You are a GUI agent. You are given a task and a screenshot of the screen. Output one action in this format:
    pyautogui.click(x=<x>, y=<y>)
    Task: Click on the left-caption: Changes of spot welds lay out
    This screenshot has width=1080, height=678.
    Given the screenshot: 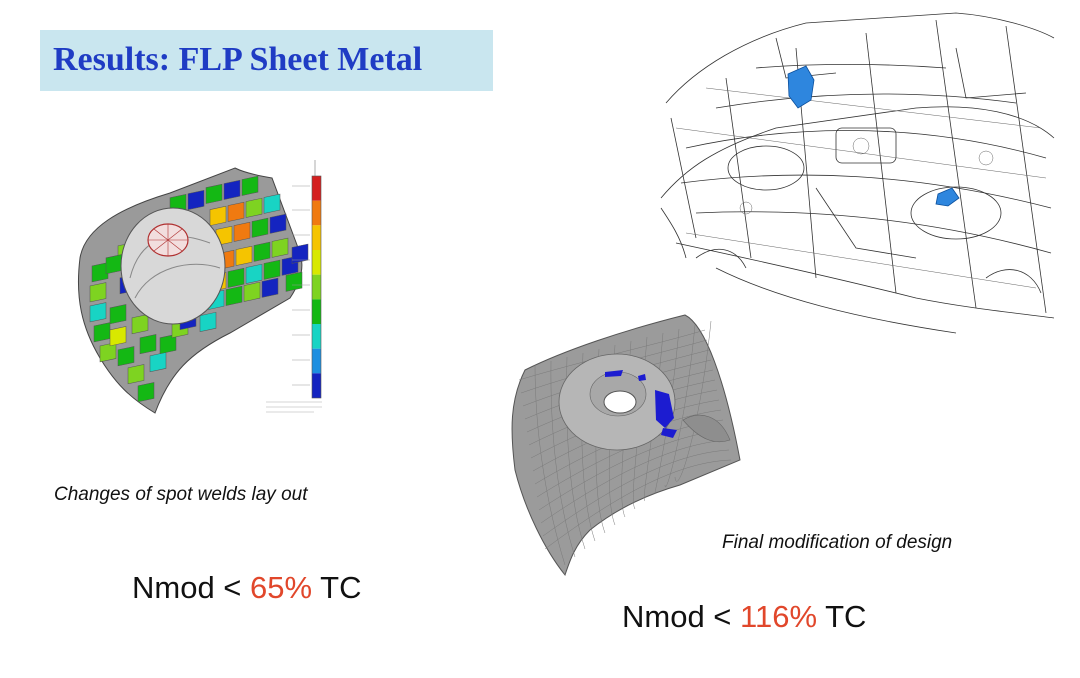 What is the action you would take?
    pyautogui.click(x=181, y=494)
    